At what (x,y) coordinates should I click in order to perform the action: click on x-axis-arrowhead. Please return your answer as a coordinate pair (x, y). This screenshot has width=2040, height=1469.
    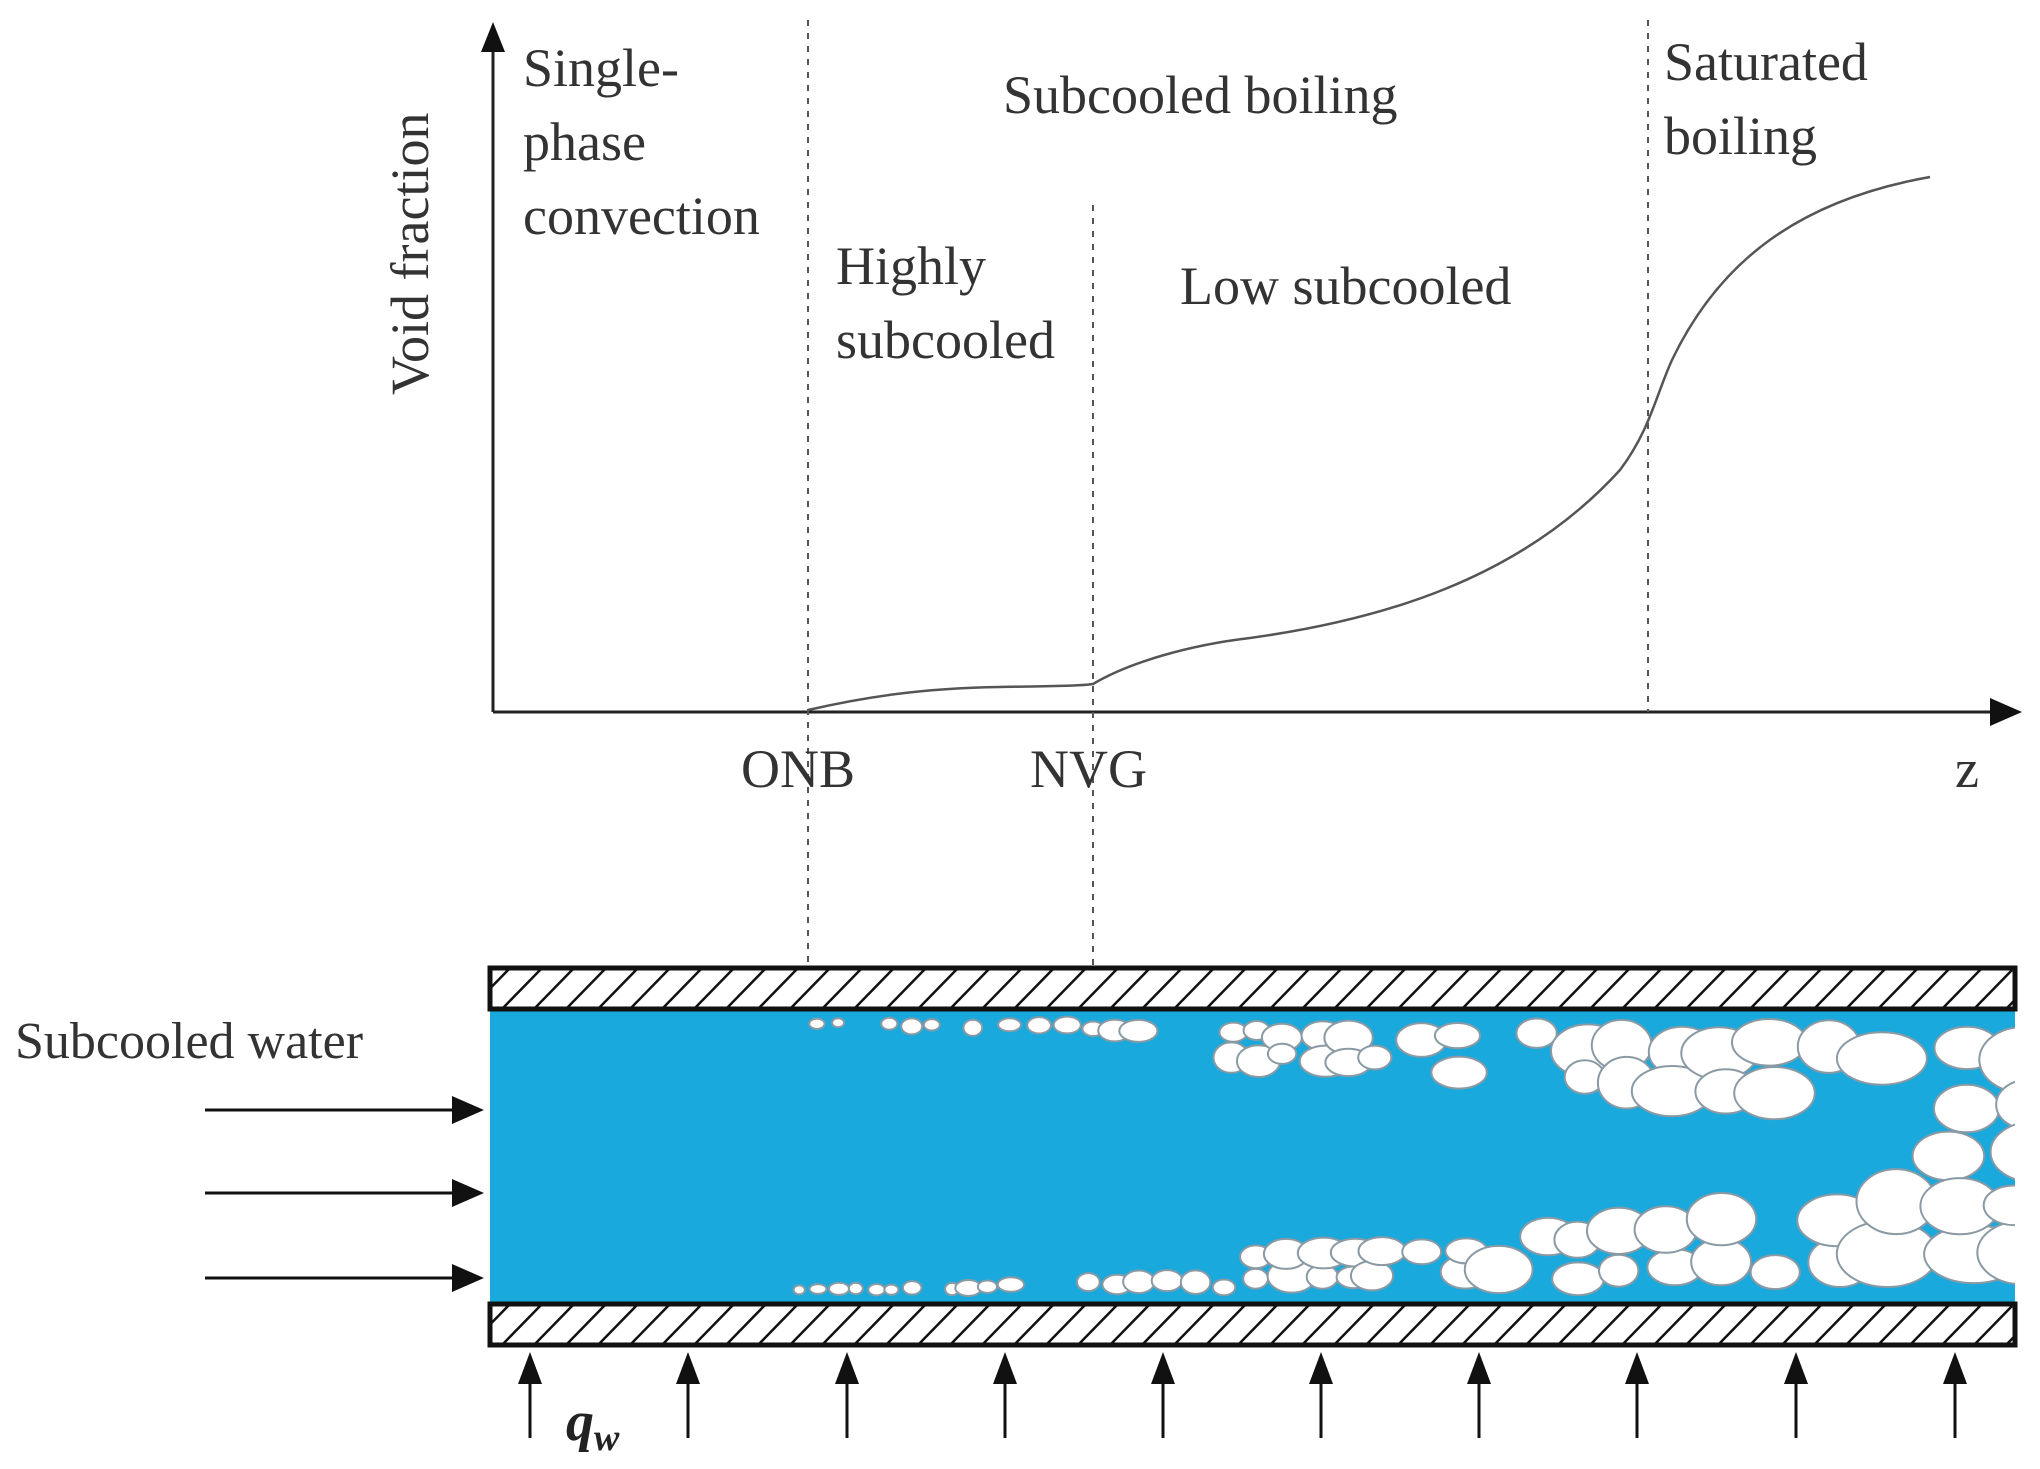
    Looking at the image, I should click on (2006, 712).